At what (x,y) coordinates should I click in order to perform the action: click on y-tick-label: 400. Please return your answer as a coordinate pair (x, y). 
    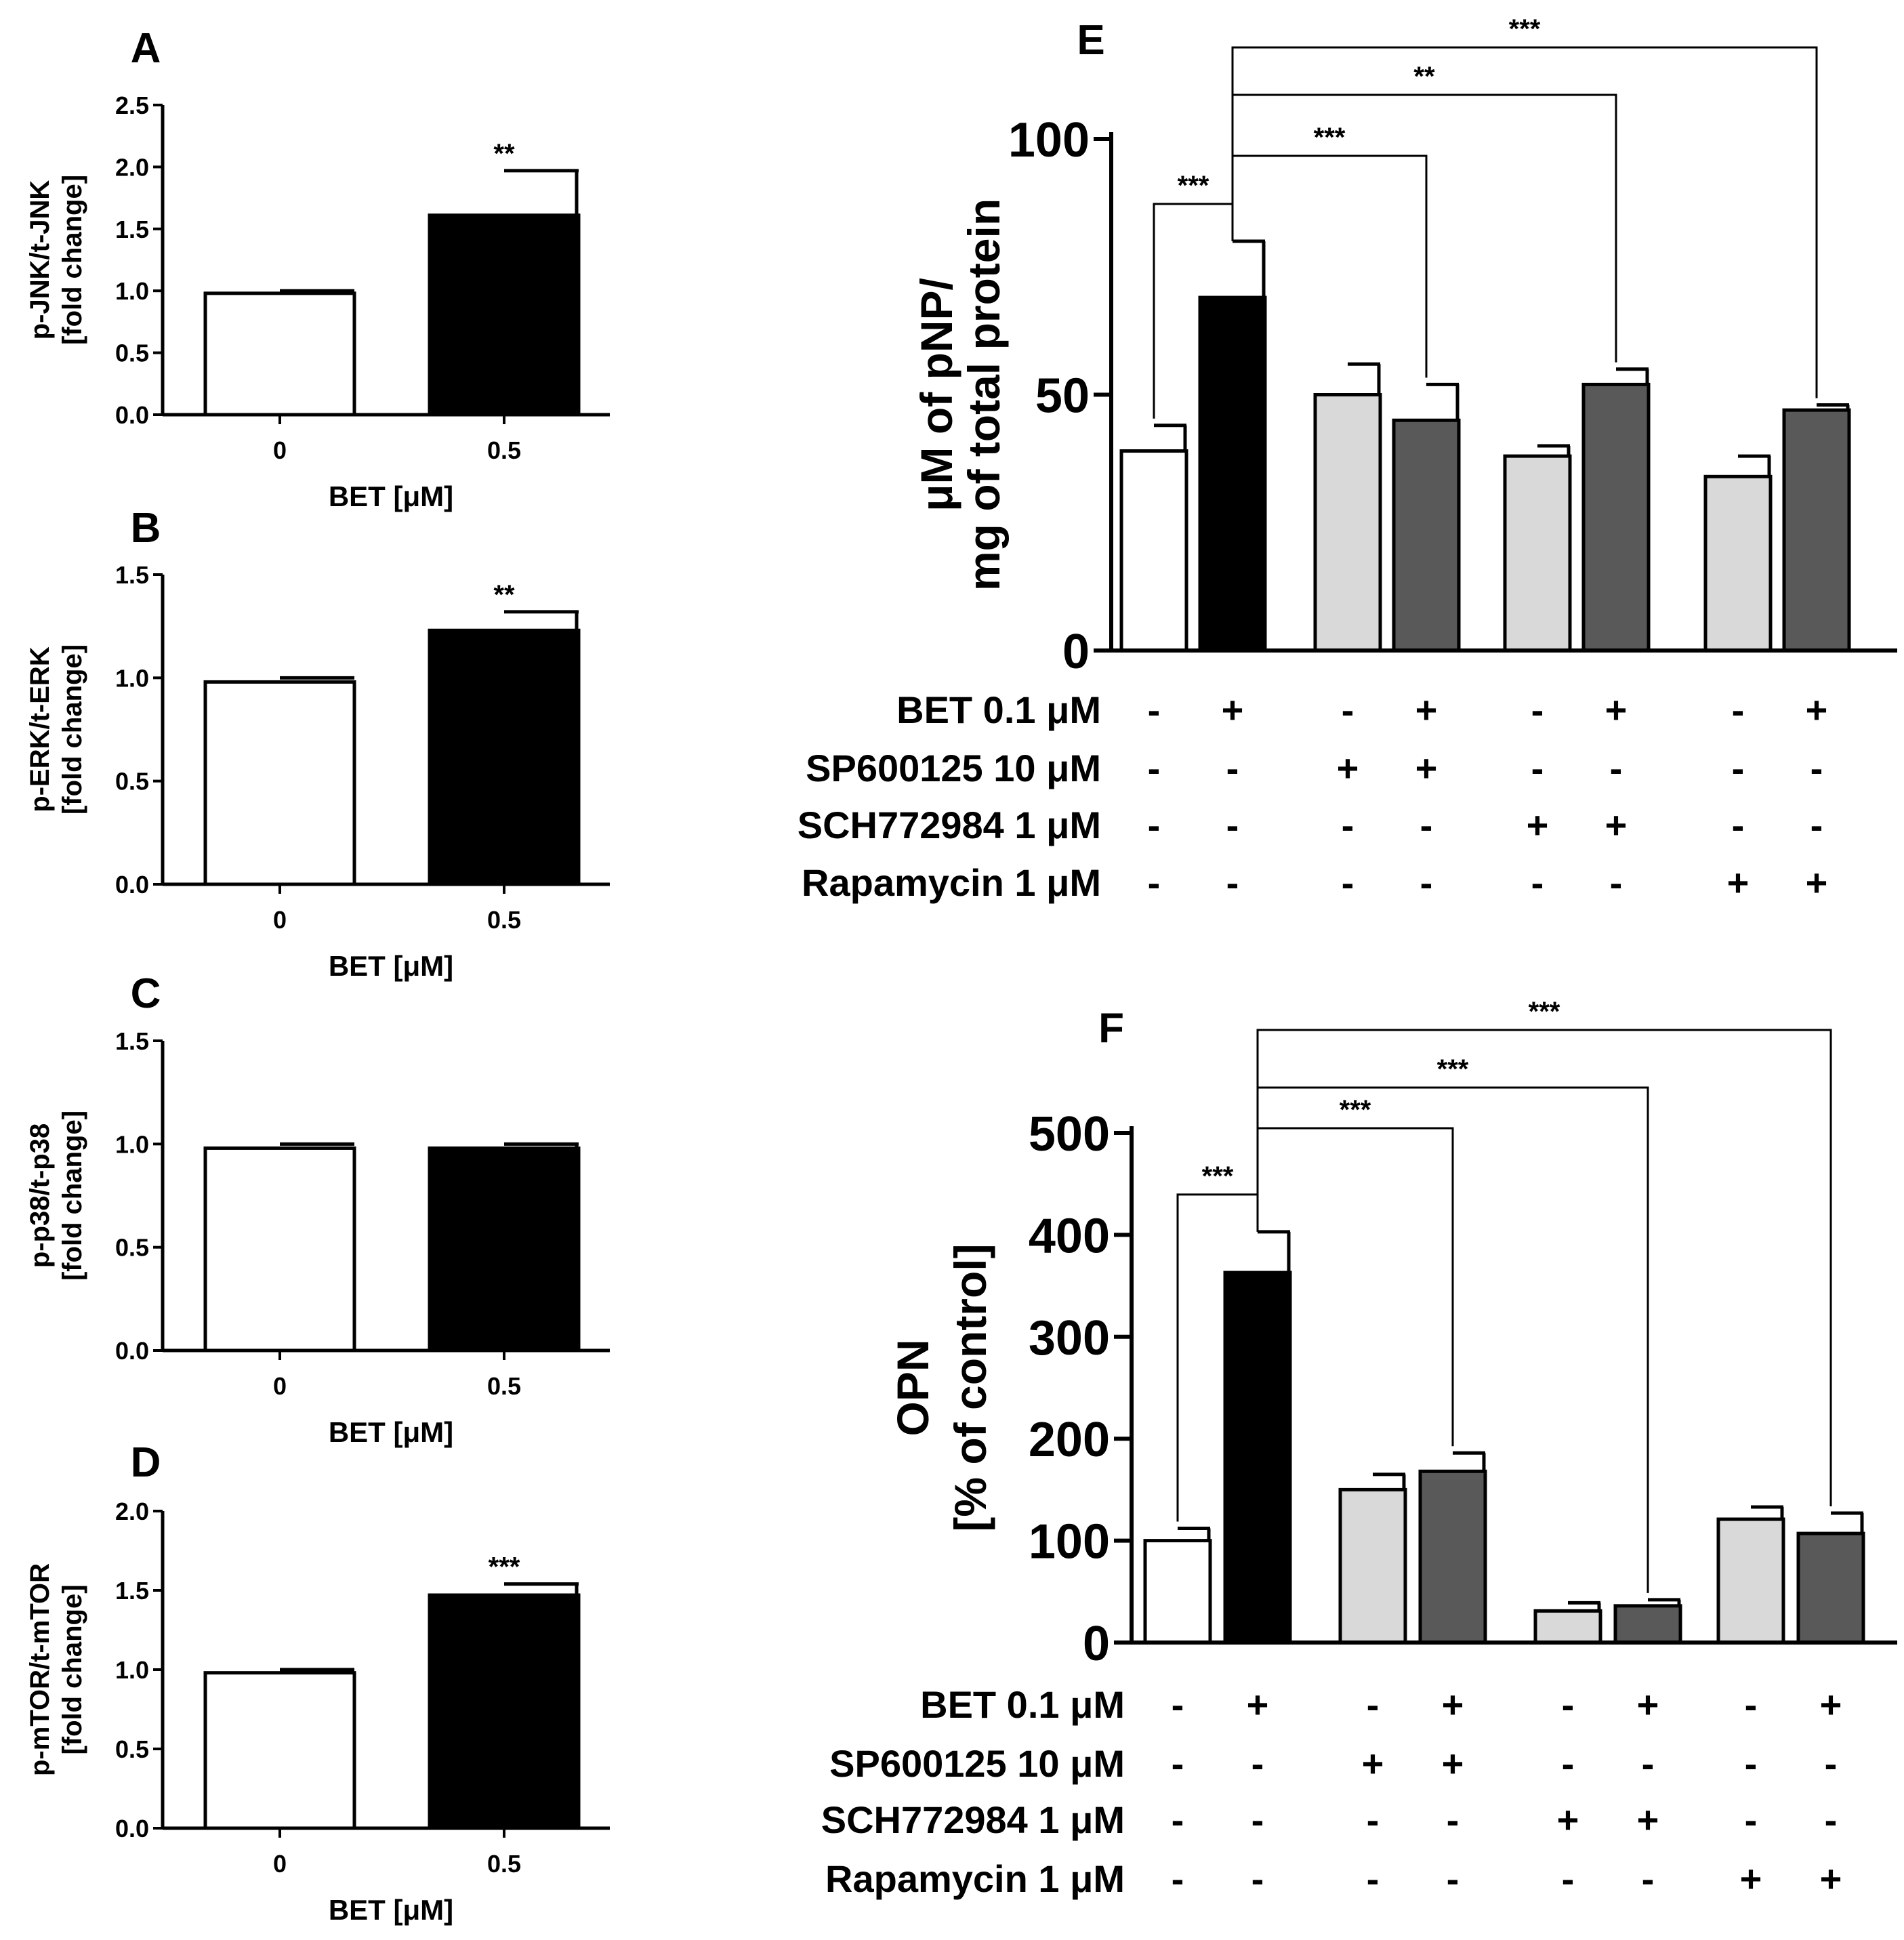
    Looking at the image, I should click on (1069, 1236).